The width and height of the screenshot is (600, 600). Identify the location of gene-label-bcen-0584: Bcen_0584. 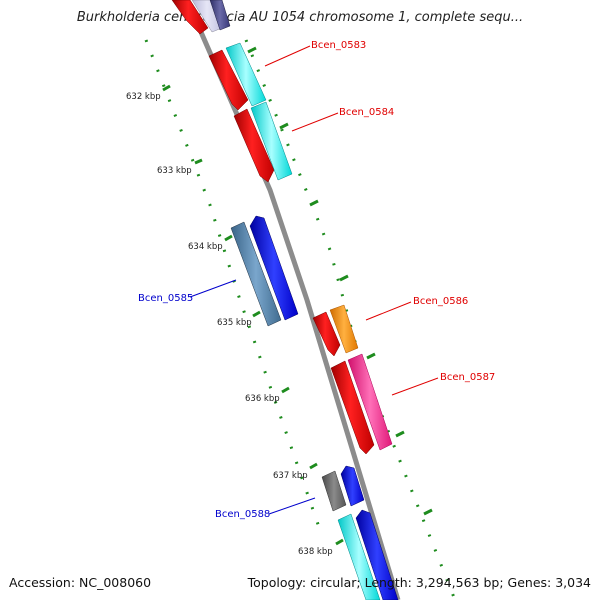
(366, 112).